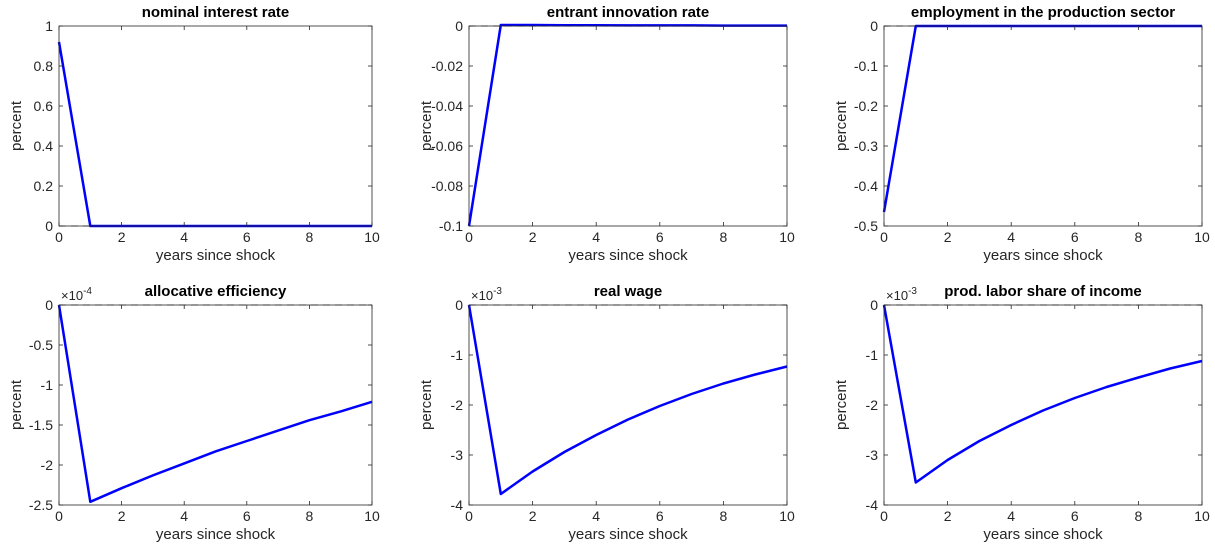  What do you see at coordinates (447, 146) in the screenshot?
I see `y-tick-label: -0.06` at bounding box center [447, 146].